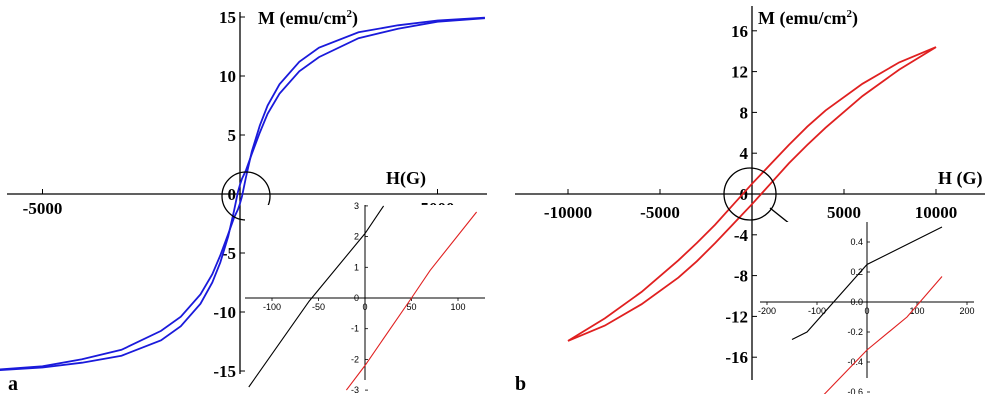 This screenshot has width=997, height=394. What do you see at coordinates (224, 312) in the screenshot?
I see `y-tick-label: -10` at bounding box center [224, 312].